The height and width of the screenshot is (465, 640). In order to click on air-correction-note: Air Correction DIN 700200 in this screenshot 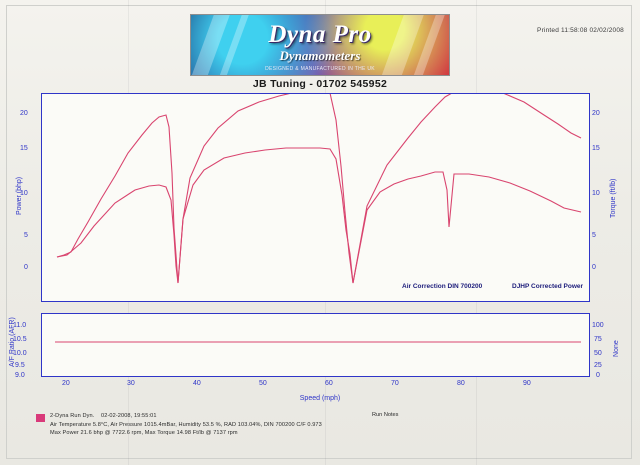, I will do `click(442, 286)`.